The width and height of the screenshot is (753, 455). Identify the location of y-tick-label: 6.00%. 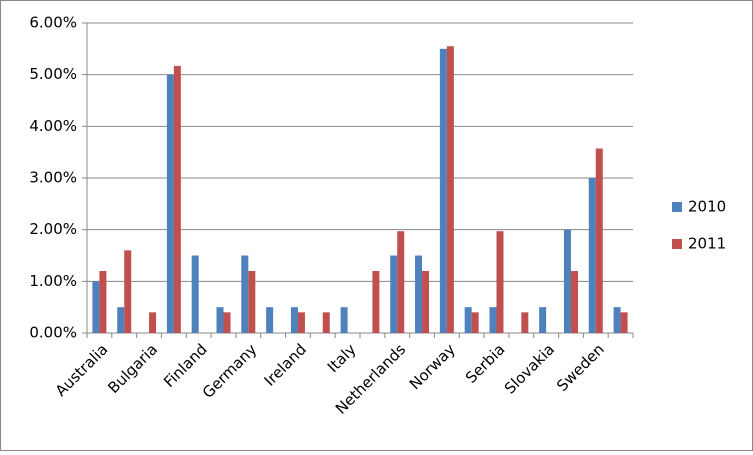
(53, 23).